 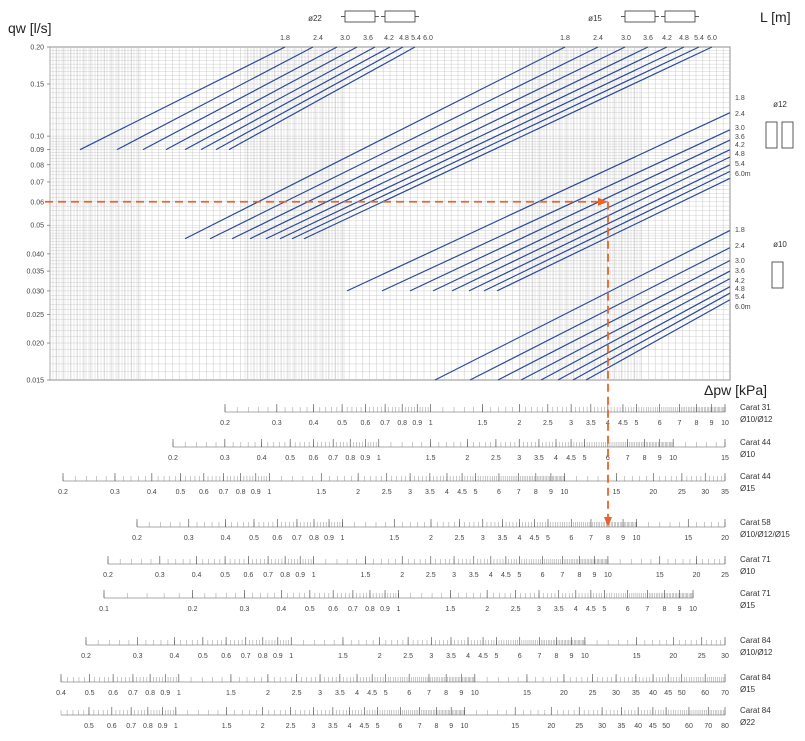 I want to click on curve-ø12-2.4, so click(x=556, y=210).